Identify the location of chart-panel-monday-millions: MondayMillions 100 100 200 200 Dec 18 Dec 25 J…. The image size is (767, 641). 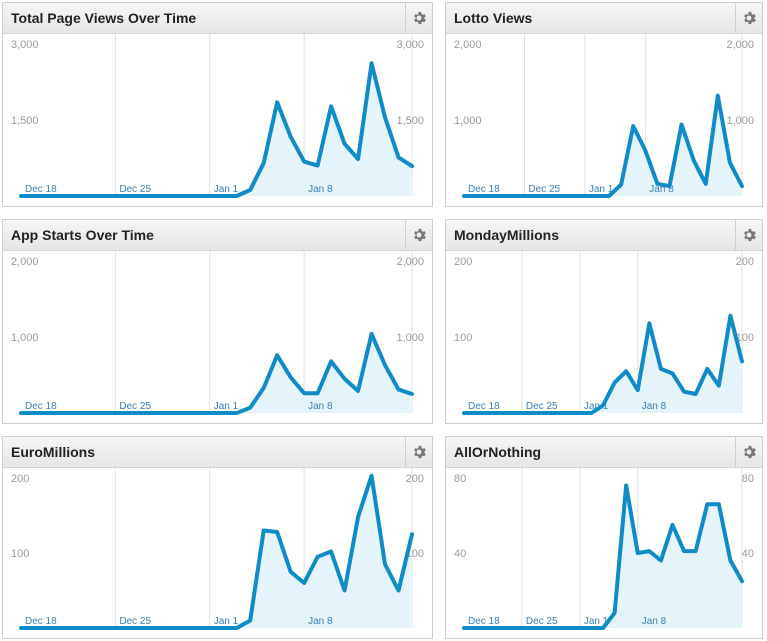
(604, 321).